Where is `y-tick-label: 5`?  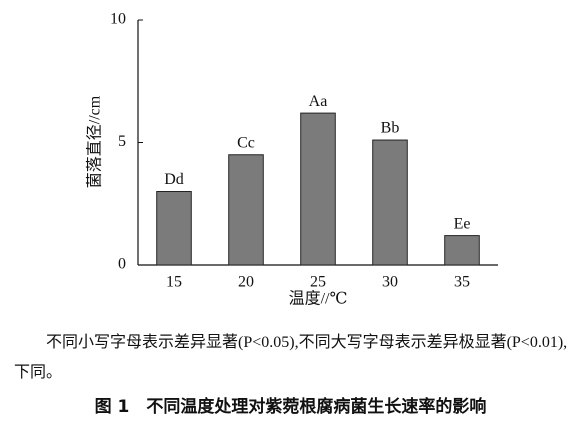 y-tick-label: 5 is located at coordinates (122, 141).